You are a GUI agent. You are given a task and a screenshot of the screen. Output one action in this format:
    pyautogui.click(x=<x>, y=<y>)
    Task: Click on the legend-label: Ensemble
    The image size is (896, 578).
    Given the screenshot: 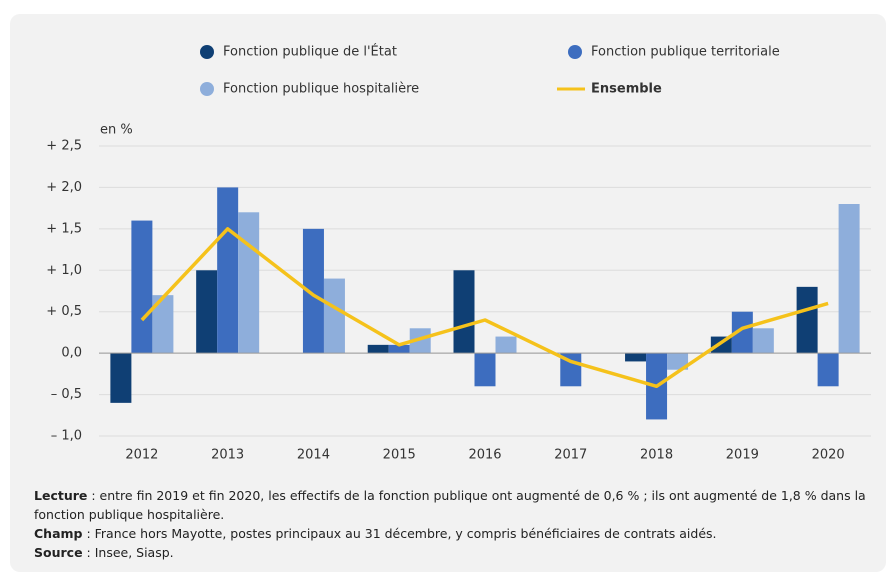 What is the action you would take?
    pyautogui.click(x=626, y=89)
    